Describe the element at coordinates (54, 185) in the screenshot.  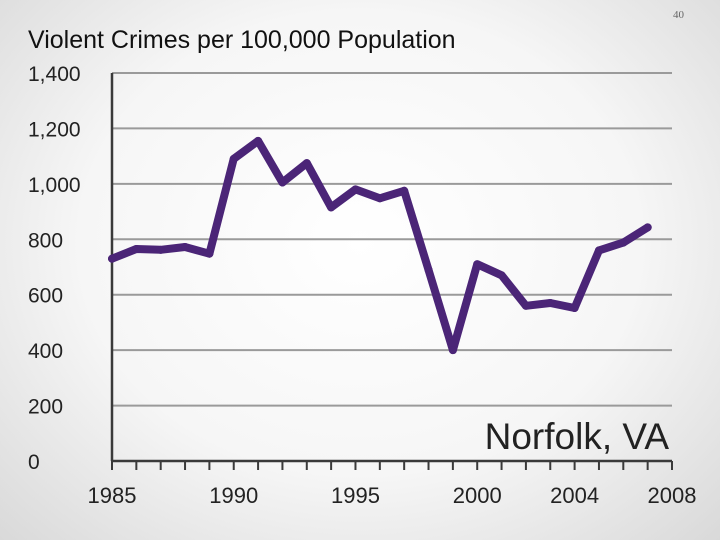
I see `y-tick-label: 1,000` at that location.